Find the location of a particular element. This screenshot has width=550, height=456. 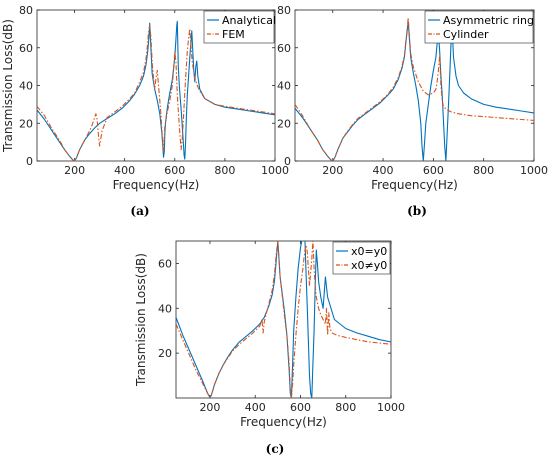

legend-label: x0=y0 is located at coordinates (369, 251).